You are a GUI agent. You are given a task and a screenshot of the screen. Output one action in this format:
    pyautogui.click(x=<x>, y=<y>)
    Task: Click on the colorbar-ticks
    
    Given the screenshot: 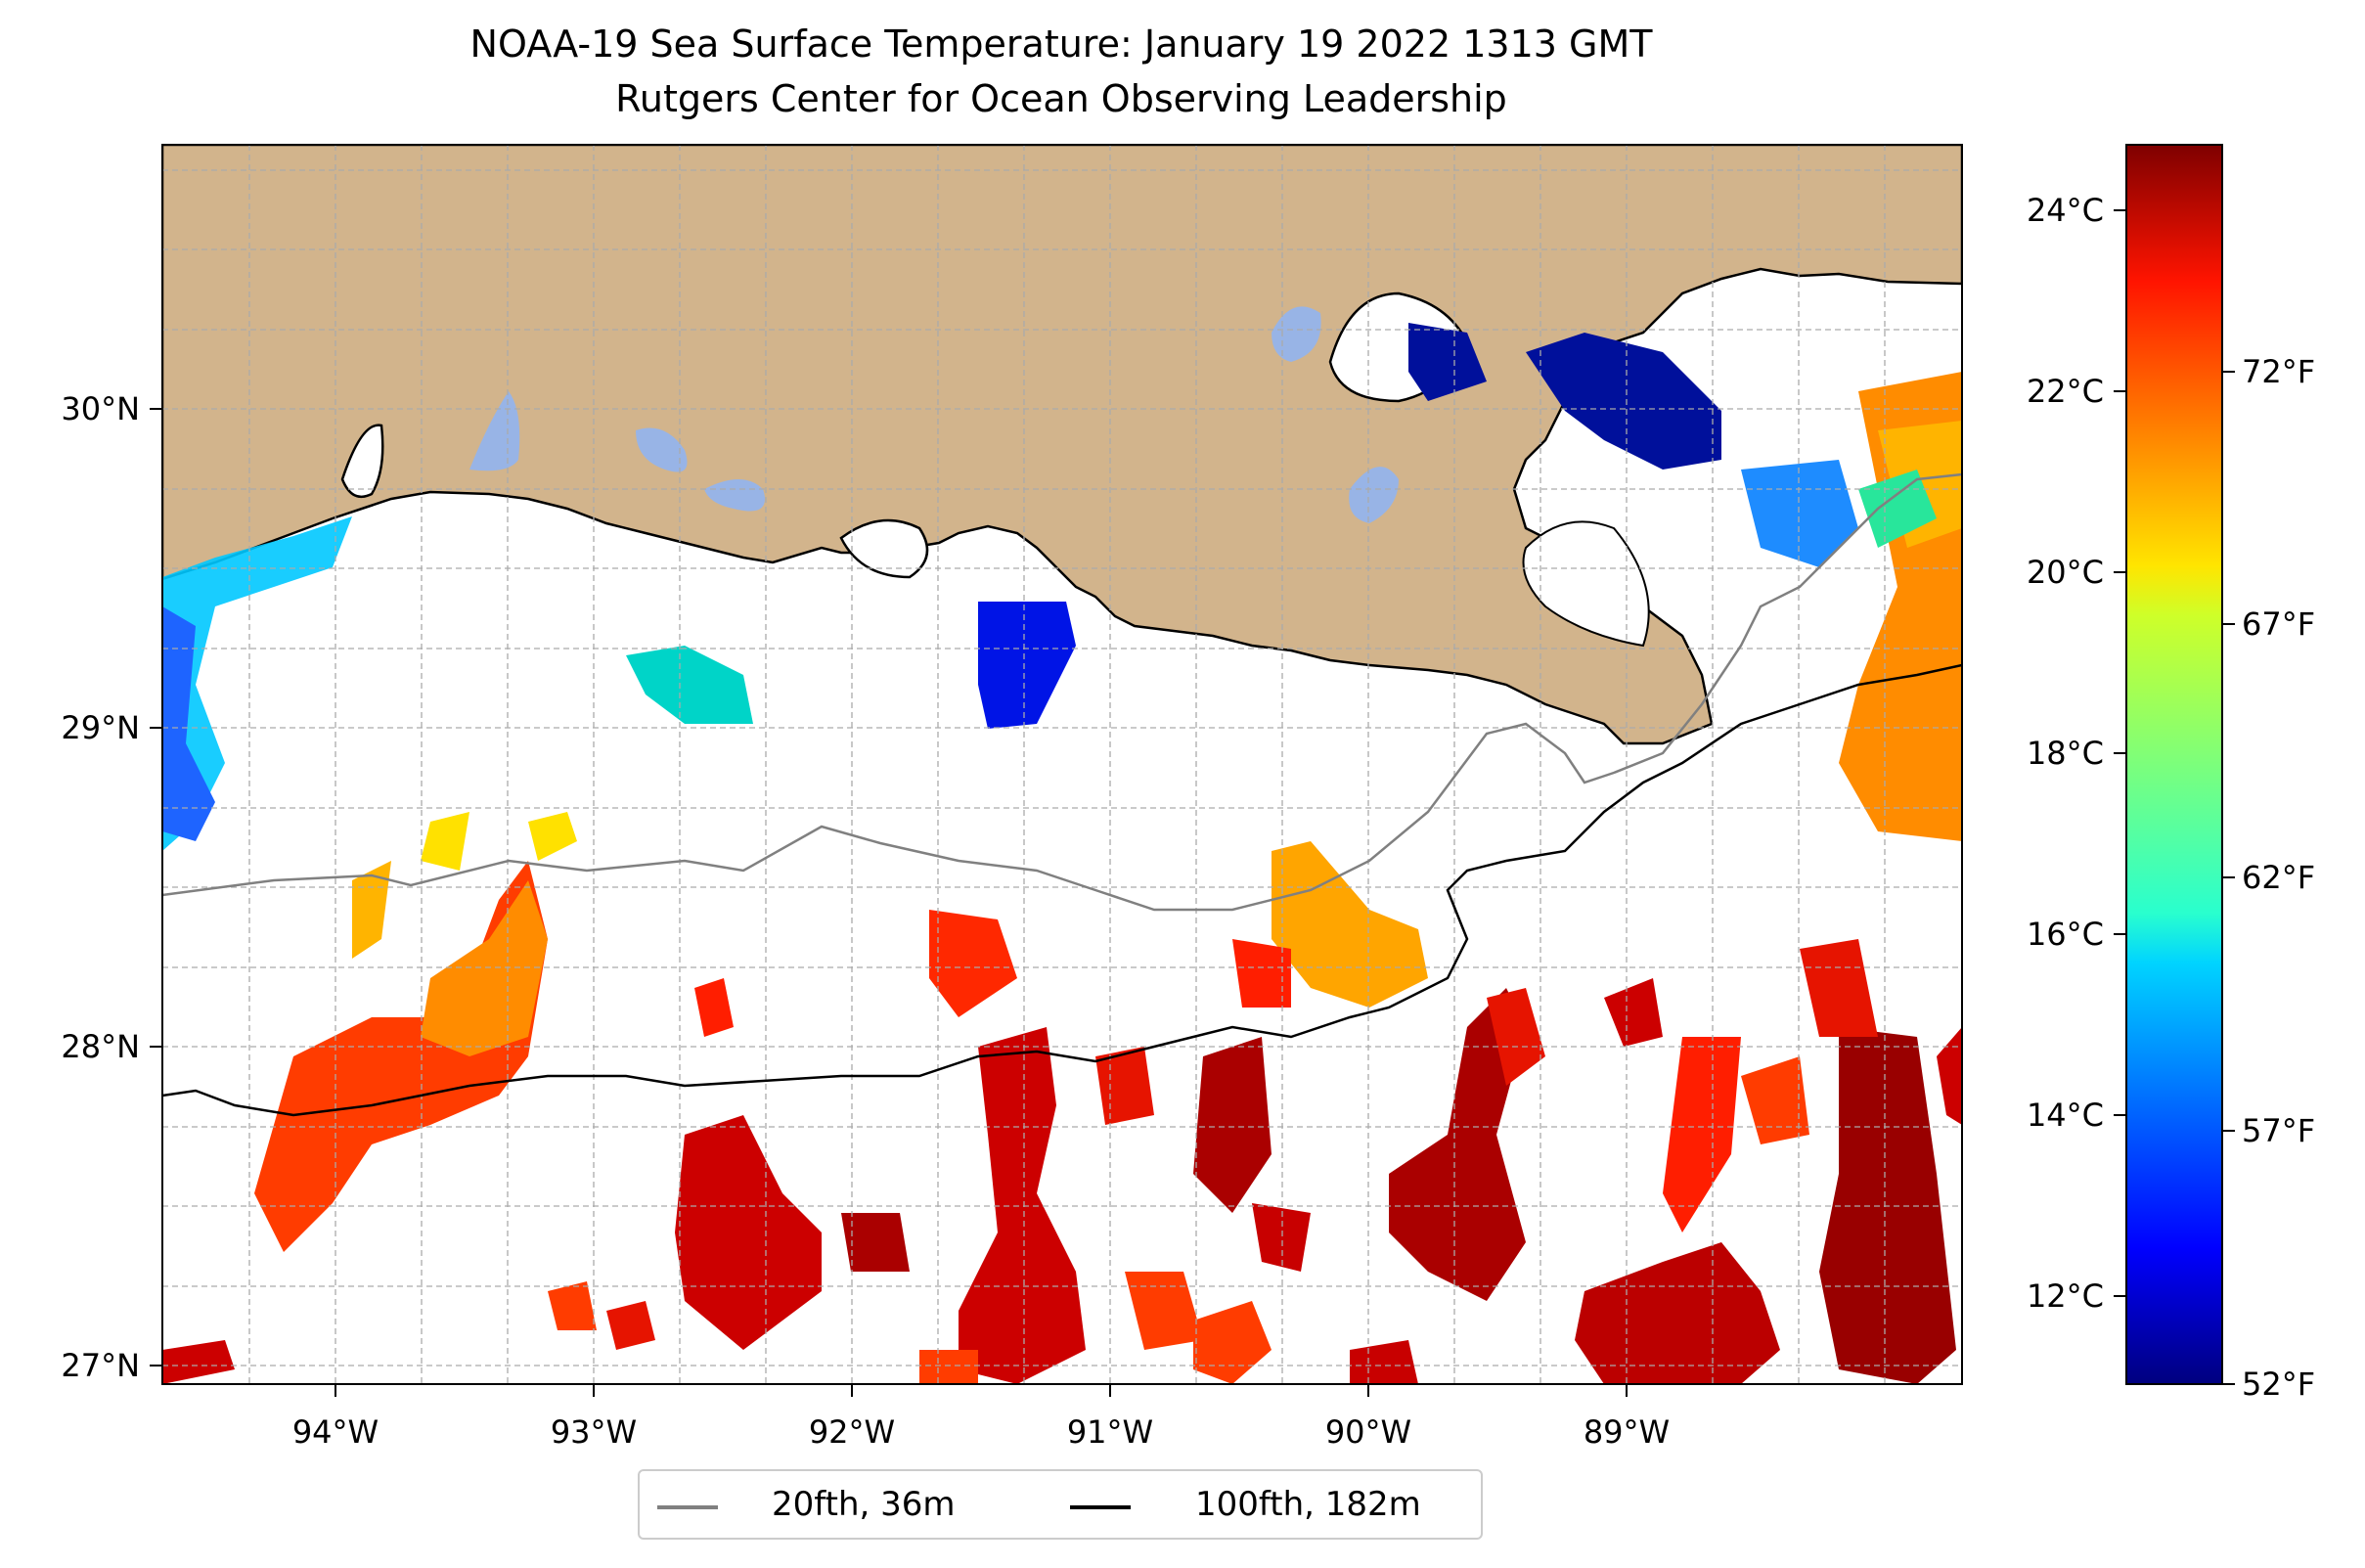 What is the action you would take?
    pyautogui.click(x=2174, y=797)
    